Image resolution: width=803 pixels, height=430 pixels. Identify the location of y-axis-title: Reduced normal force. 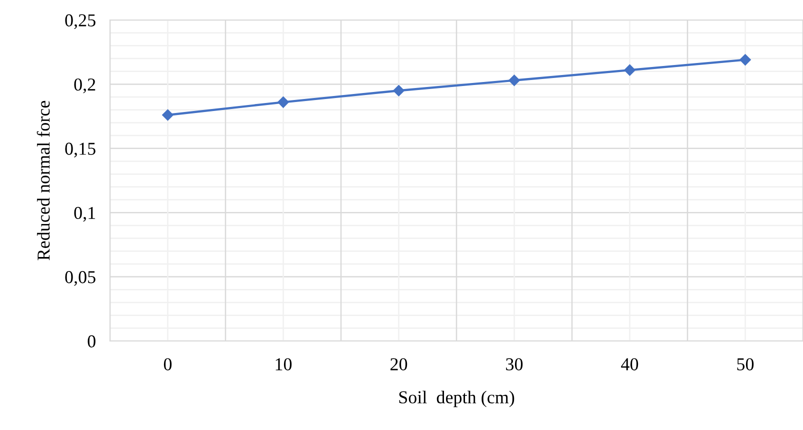
(43, 180).